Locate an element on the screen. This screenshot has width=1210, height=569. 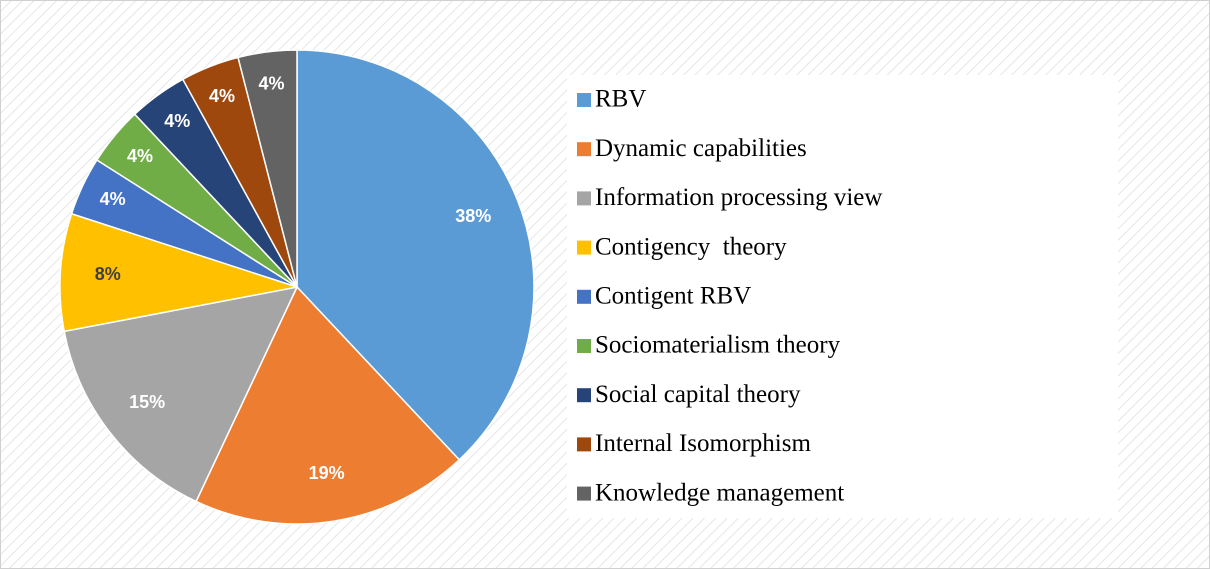
data-label: 15% is located at coordinates (147, 402).